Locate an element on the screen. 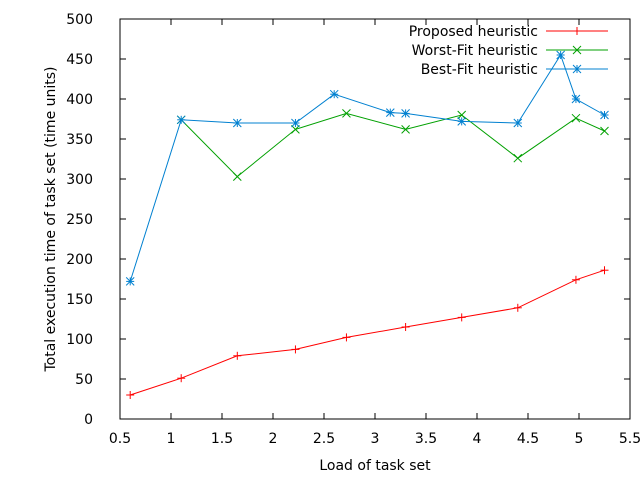 This screenshot has height=480, width=640. x-tick-label: 1.5 is located at coordinates (222, 439).